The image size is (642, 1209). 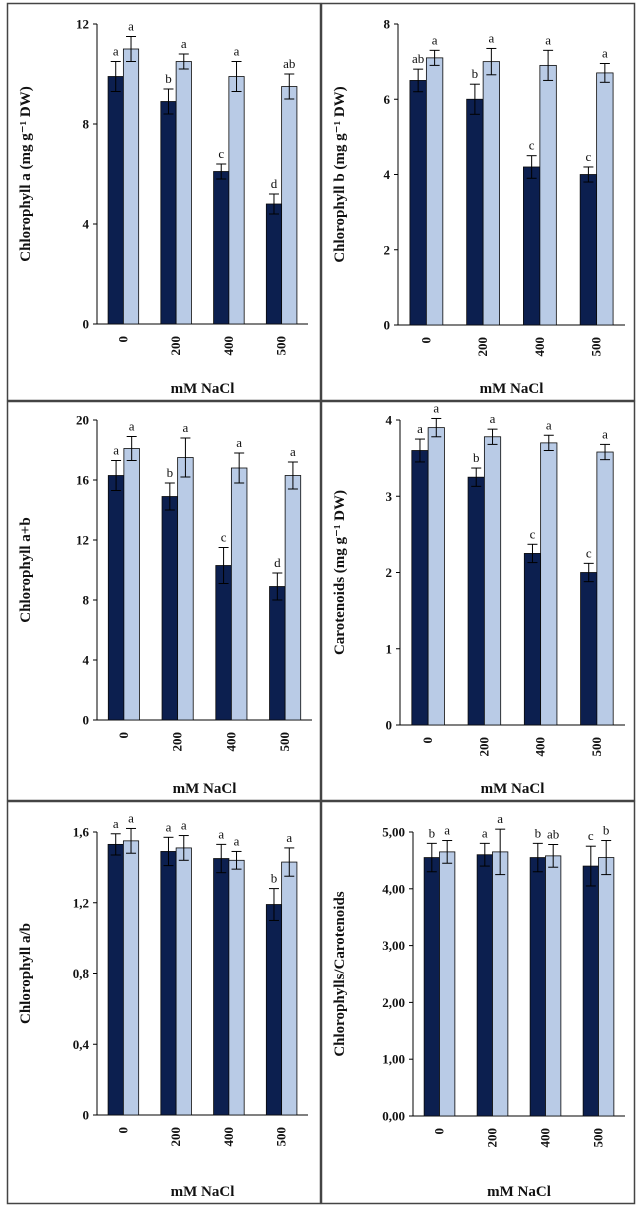 What do you see at coordinates (340, 973) in the screenshot?
I see `y-axis-title: Chlorophylls/Carotenoids` at bounding box center [340, 973].